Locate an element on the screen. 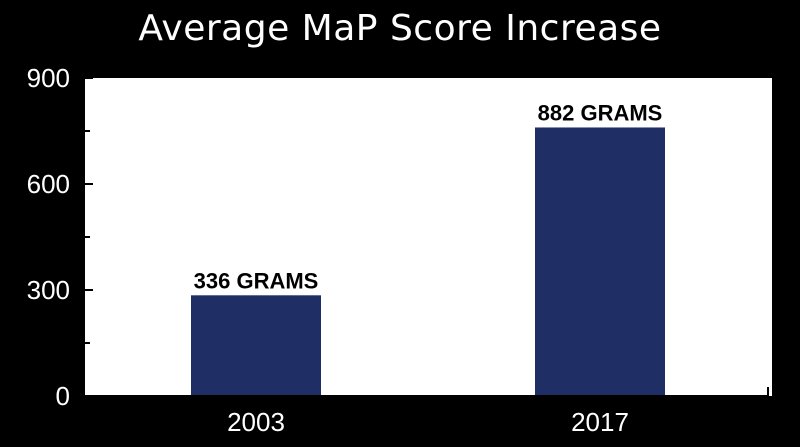 Image resolution: width=800 pixels, height=447 pixels. bar-data-label: 882 GRAMS is located at coordinates (600, 112).